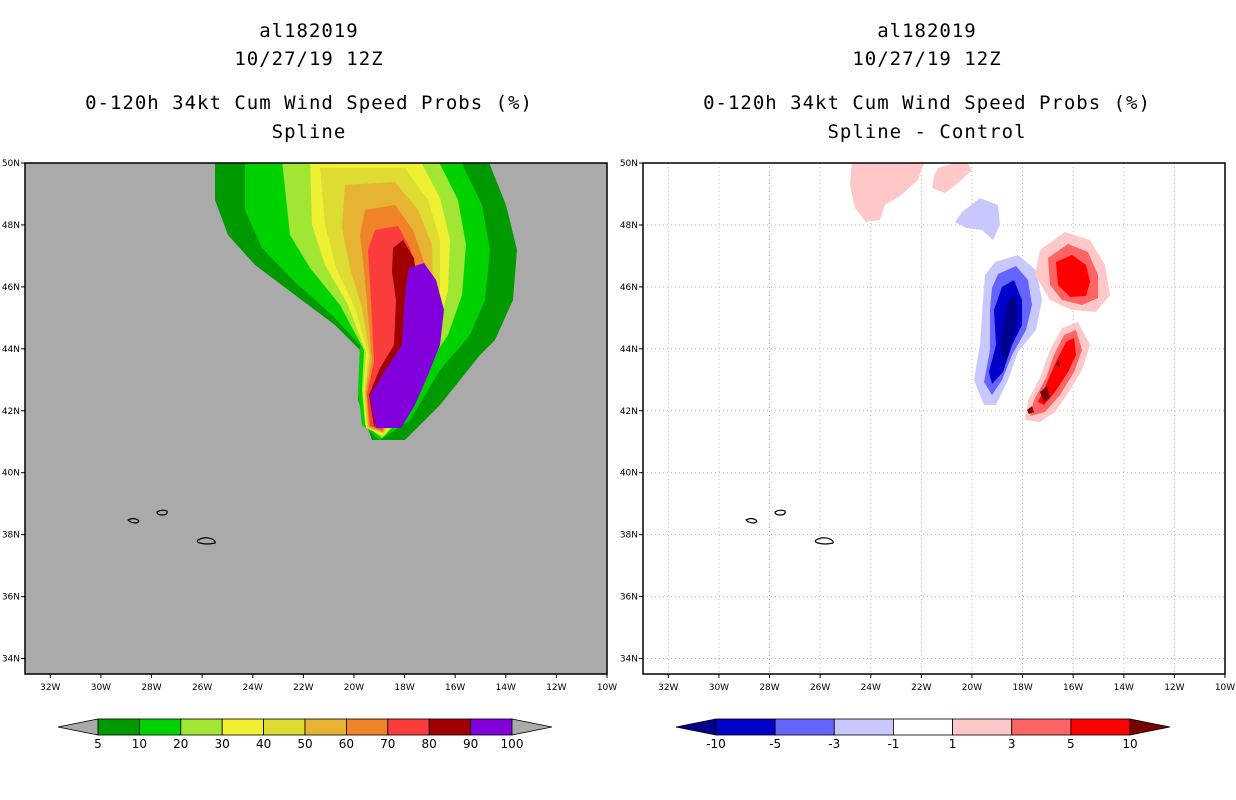  I want to click on lat-tick-label: 36N, so click(629, 598).